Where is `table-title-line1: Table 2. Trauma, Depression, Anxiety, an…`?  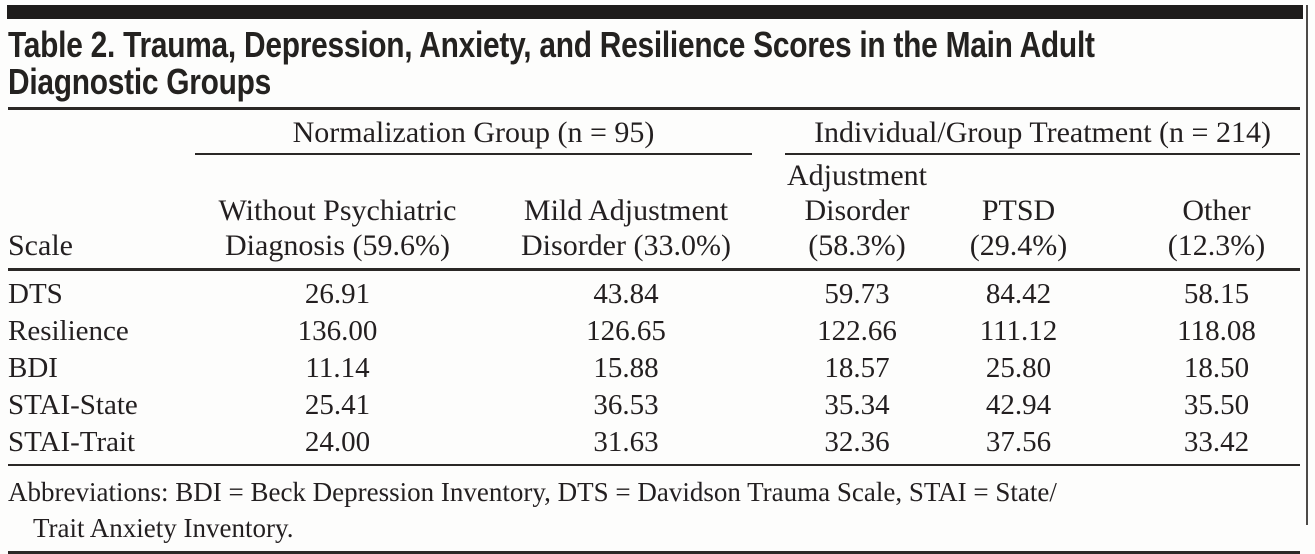
table-title-line1: Table 2. Trauma, Depression, Anxiety, an… is located at coordinates (551, 44).